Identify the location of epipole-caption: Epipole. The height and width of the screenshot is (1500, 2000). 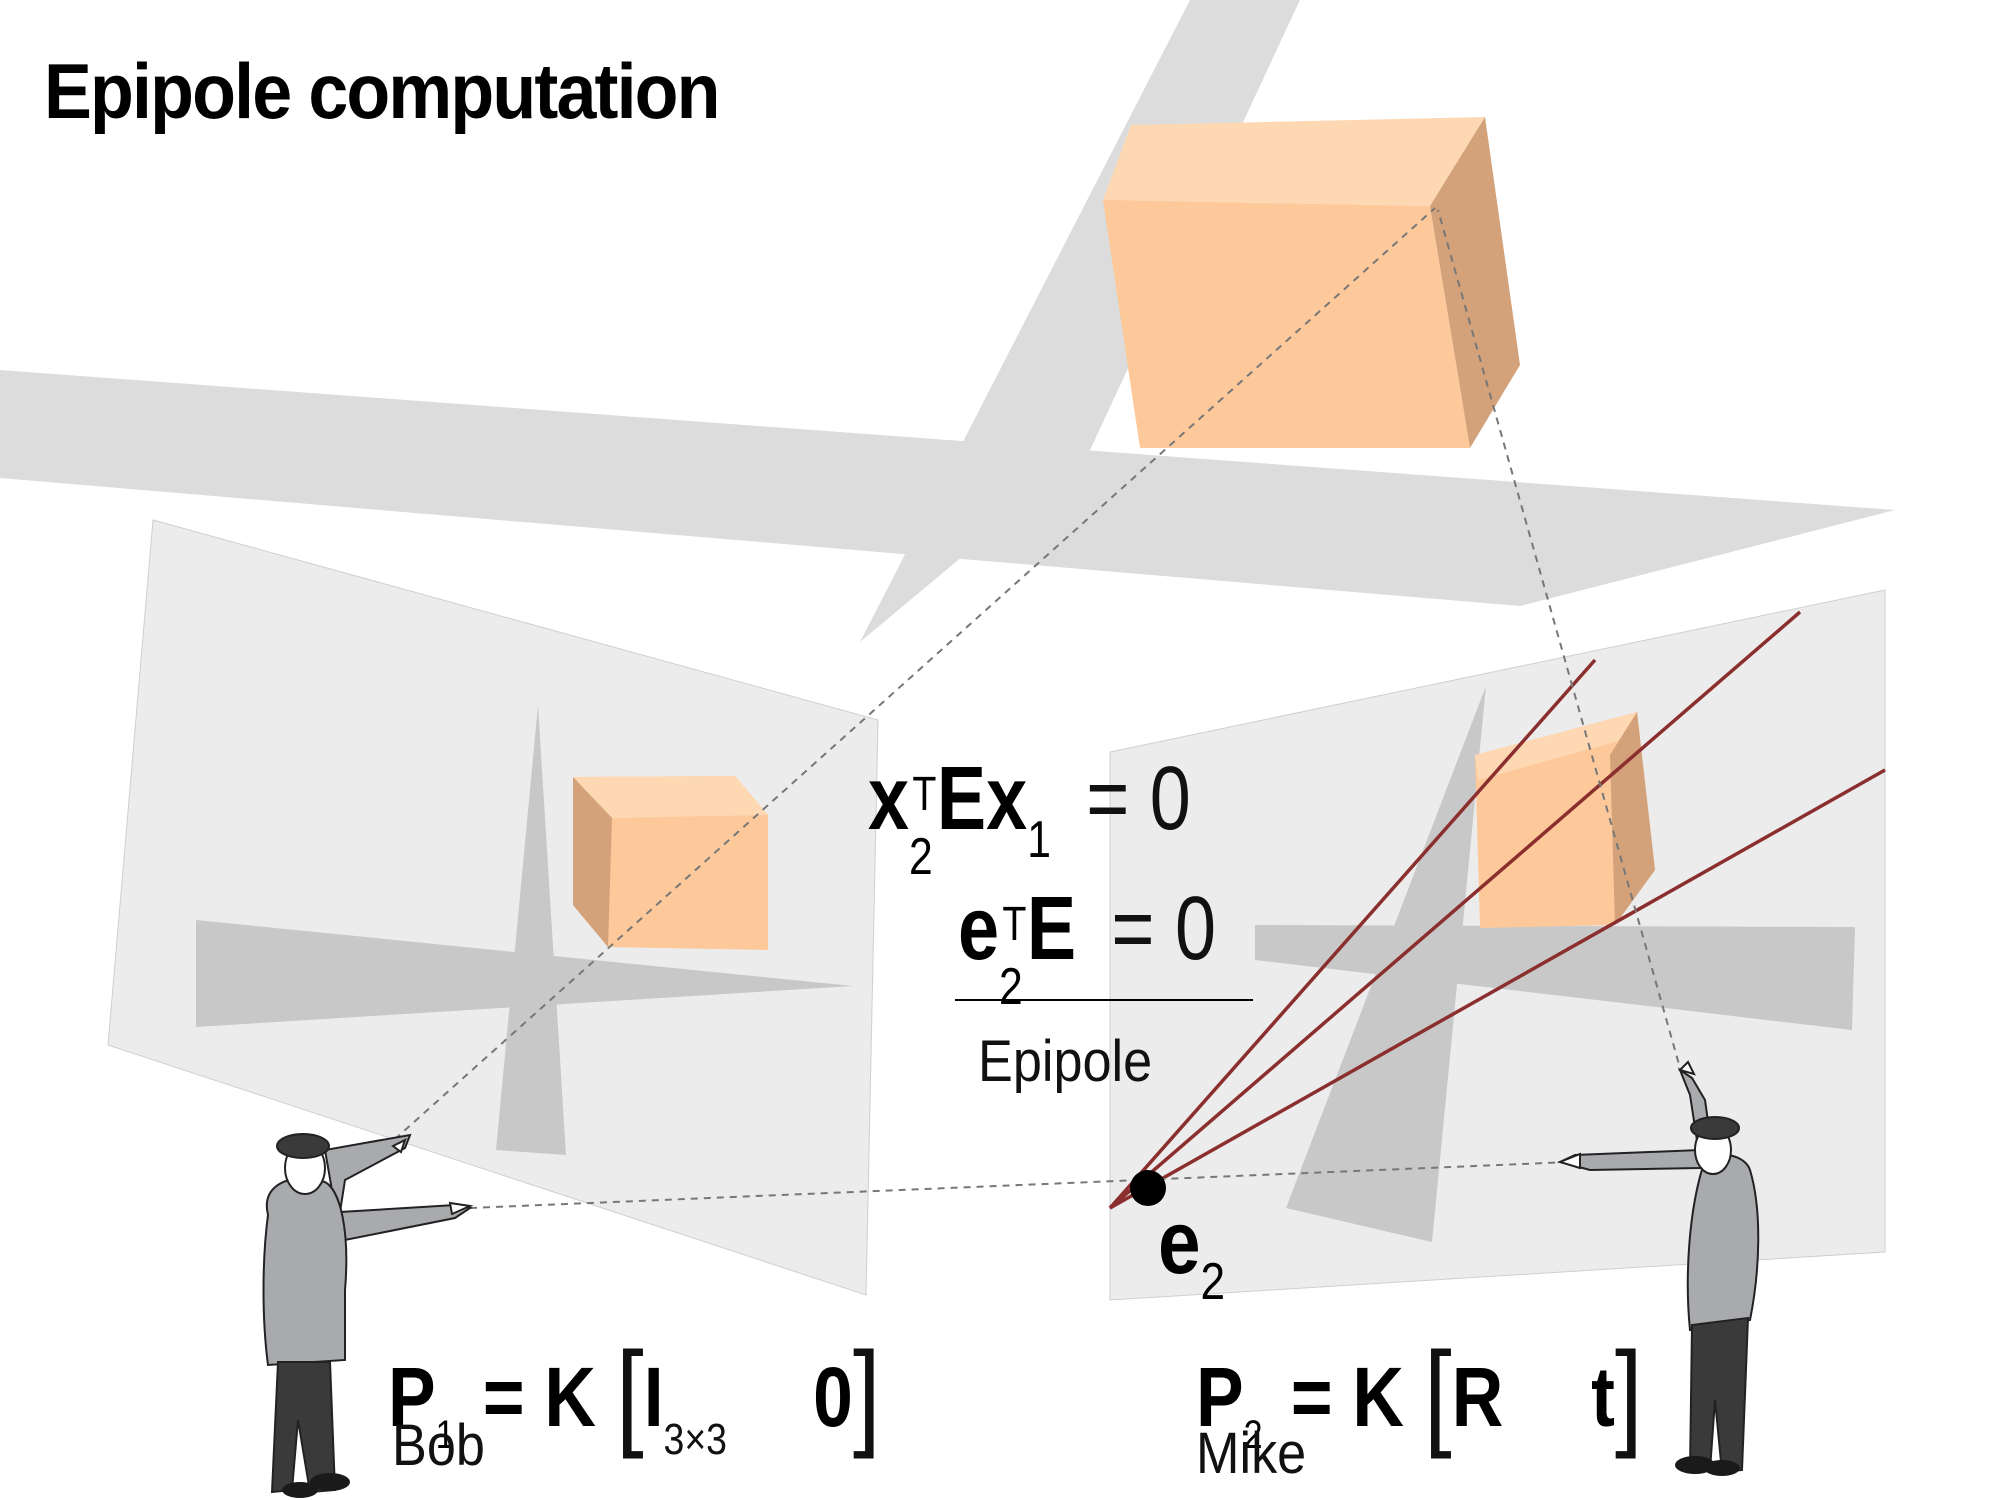
(1065, 1061).